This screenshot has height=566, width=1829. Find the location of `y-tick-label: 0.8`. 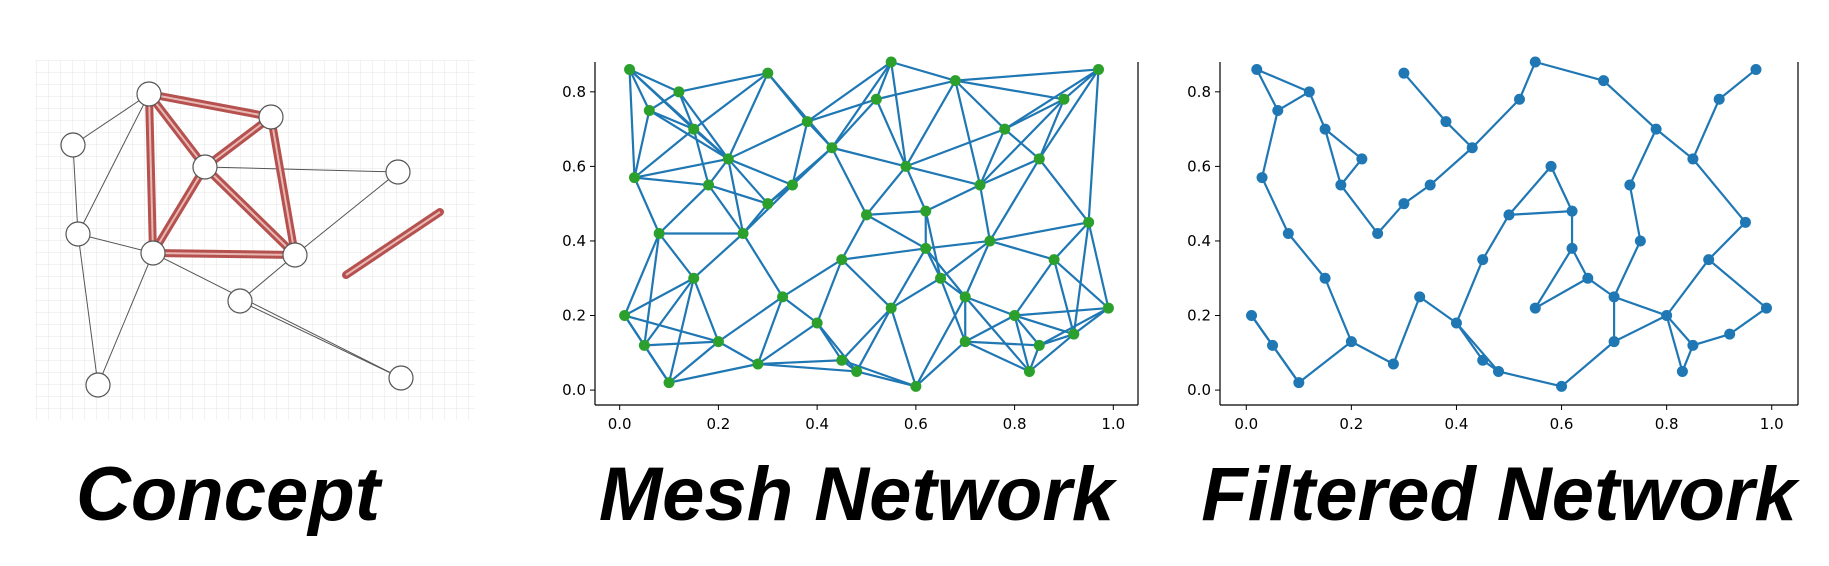

y-tick-label: 0.8 is located at coordinates (1199, 92).